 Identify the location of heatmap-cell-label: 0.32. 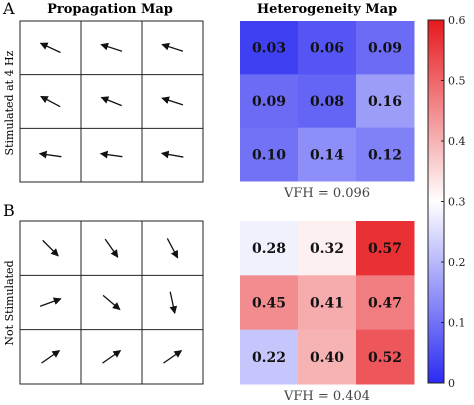
(327, 249).